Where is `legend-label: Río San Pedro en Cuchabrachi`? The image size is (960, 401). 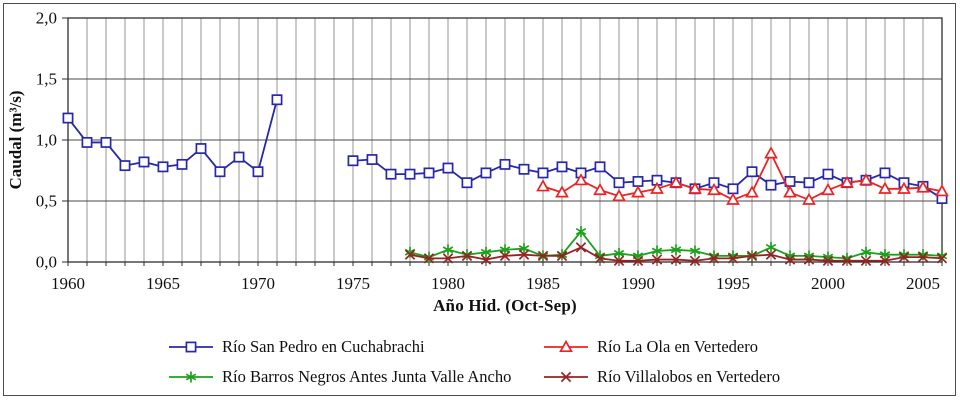
legend-label: Río San Pedro en Cuchabrachi is located at coordinates (323, 346).